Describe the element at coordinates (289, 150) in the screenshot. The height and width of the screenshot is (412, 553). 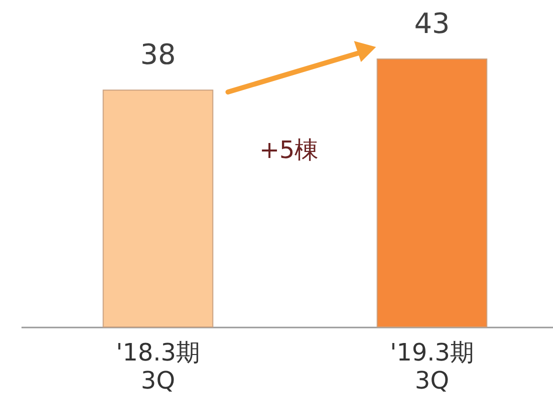
I see `annotation: +5棟` at that location.